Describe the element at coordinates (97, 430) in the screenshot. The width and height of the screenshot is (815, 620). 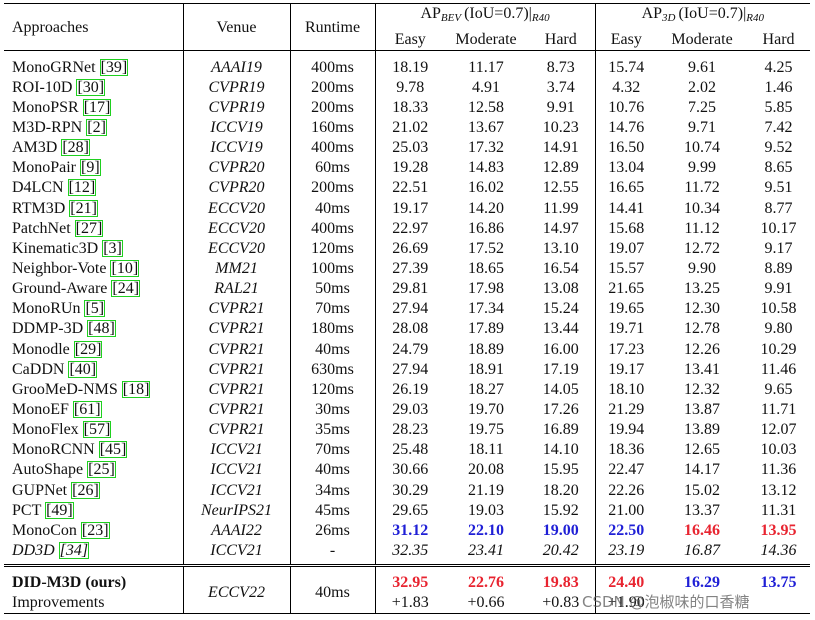
I see `citation: [57]` at that location.